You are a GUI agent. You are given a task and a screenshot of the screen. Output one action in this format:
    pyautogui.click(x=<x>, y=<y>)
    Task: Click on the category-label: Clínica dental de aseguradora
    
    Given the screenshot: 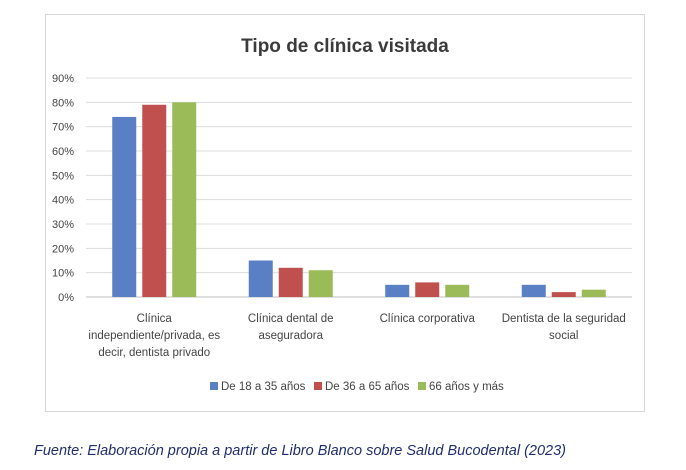 What is the action you would take?
    pyautogui.click(x=291, y=327)
    